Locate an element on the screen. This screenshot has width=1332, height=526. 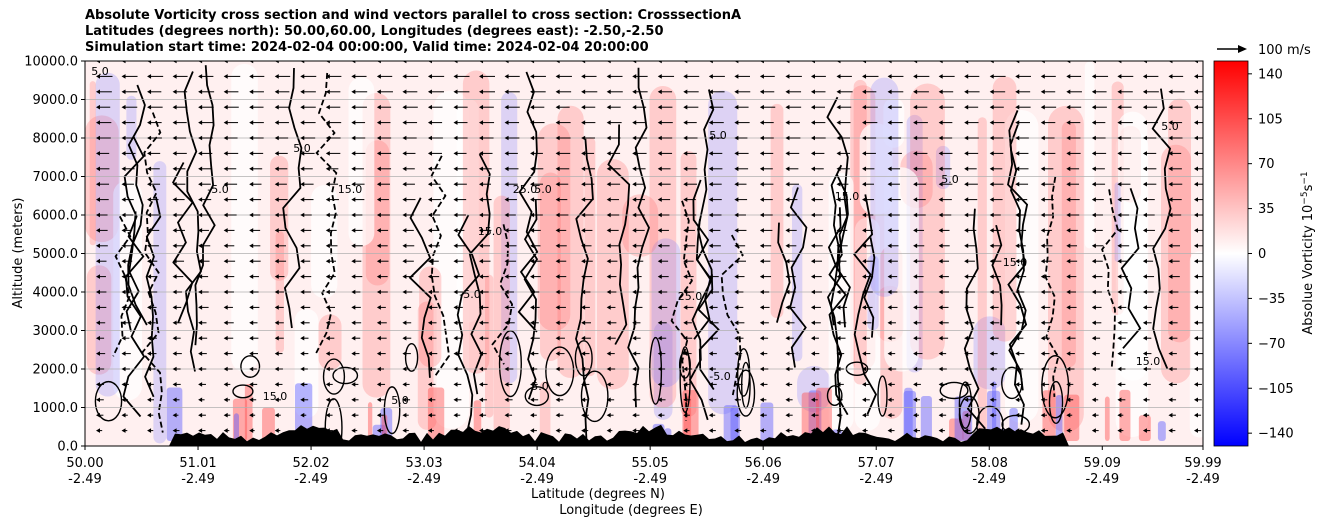
contour-label: 5.0 is located at coordinates (400, 400).